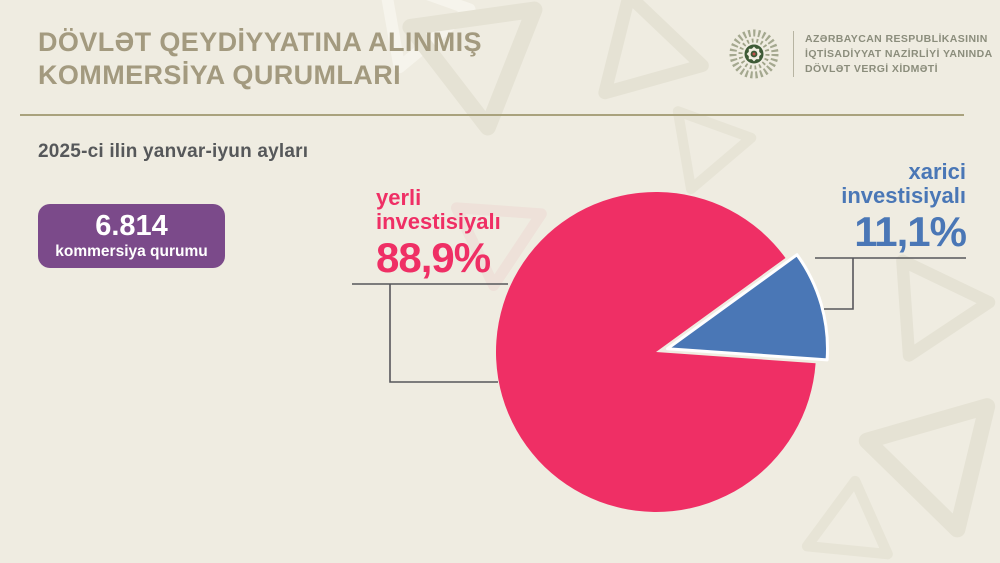  Describe the element at coordinates (754, 54) in the screenshot. I see `ministry-emblem-icon` at that location.